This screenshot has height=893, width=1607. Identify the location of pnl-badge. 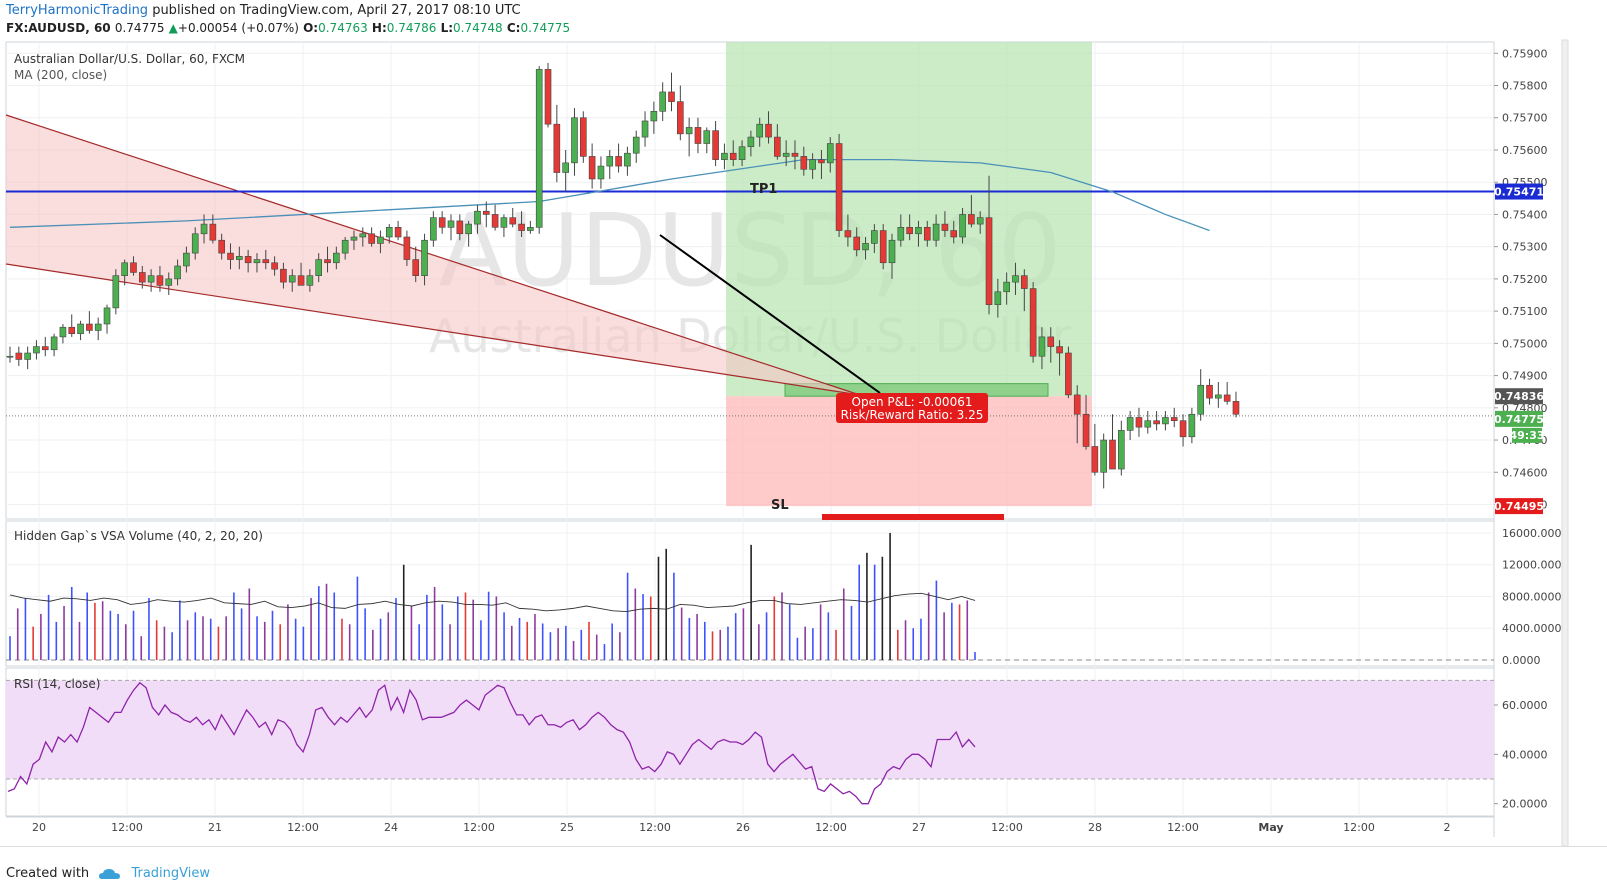
(912, 408).